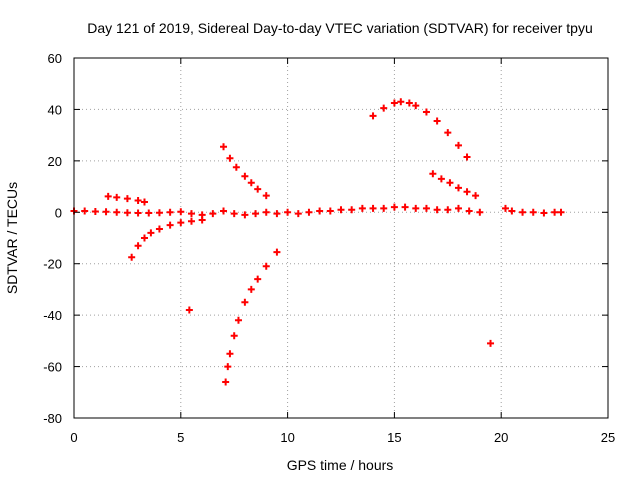  Describe the element at coordinates (52, 367) in the screenshot. I see `y-tick-label: -60` at that location.